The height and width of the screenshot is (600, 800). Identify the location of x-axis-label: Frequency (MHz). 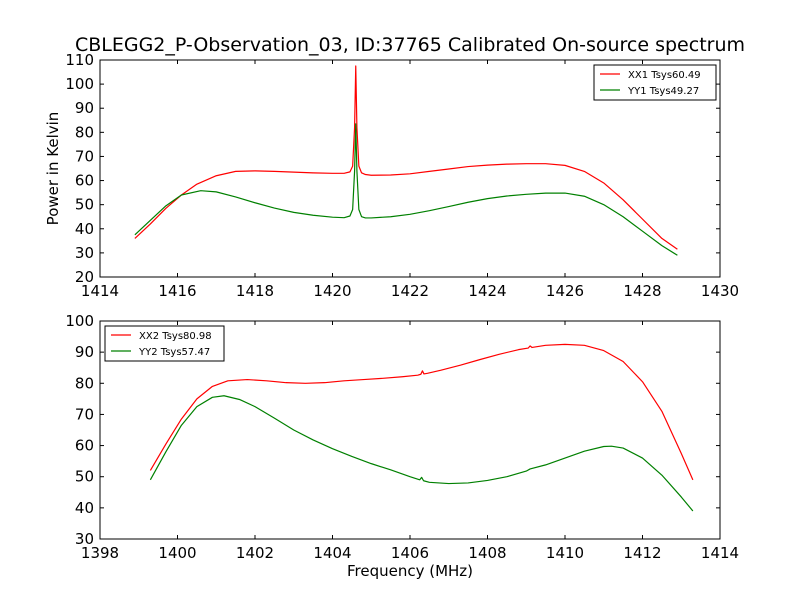
(410, 571).